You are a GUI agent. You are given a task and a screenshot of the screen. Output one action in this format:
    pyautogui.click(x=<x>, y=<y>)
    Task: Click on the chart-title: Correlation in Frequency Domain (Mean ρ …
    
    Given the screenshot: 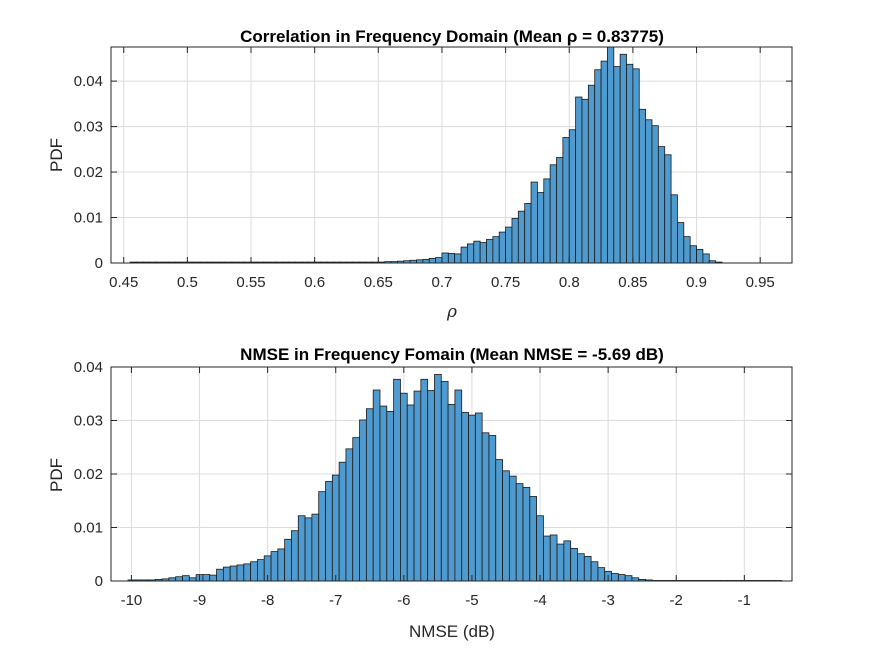 What is the action you would take?
    pyautogui.click(x=452, y=36)
    